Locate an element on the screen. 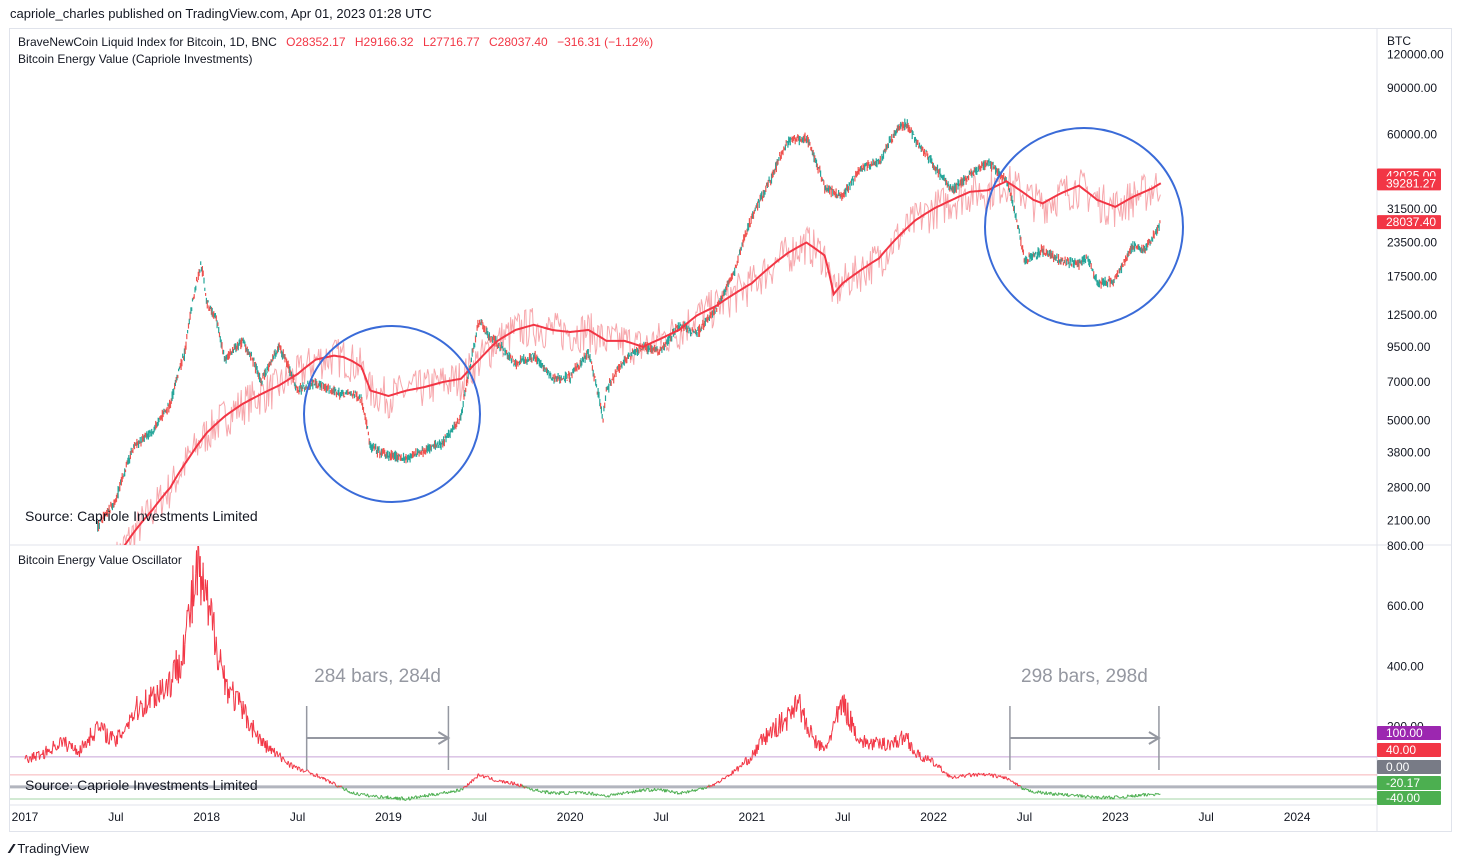  annotation-circle-2019 is located at coordinates (392, 414).